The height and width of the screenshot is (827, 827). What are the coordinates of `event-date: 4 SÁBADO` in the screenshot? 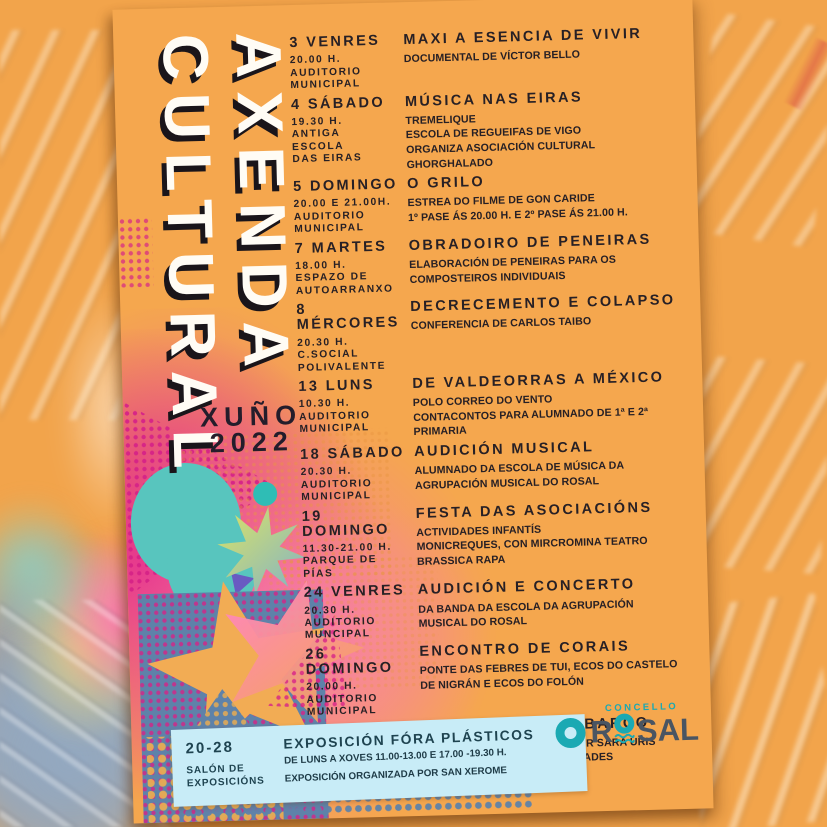 It's located at (338, 103).